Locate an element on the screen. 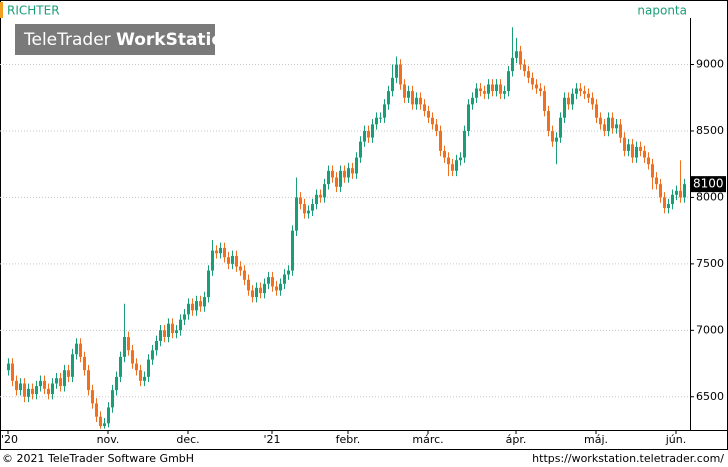 The height and width of the screenshot is (467, 728). y-tick-label: 7500 is located at coordinates (710, 263).